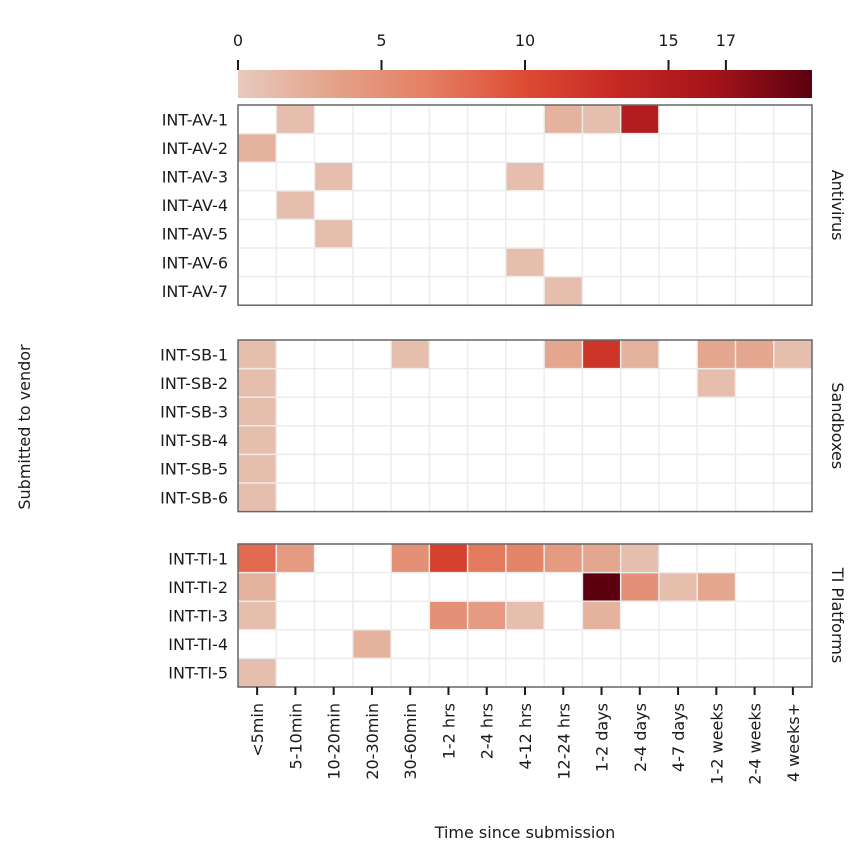  Describe the element at coordinates (24, 427) in the screenshot. I see `y-axis-title: Submitted to vendor` at that location.